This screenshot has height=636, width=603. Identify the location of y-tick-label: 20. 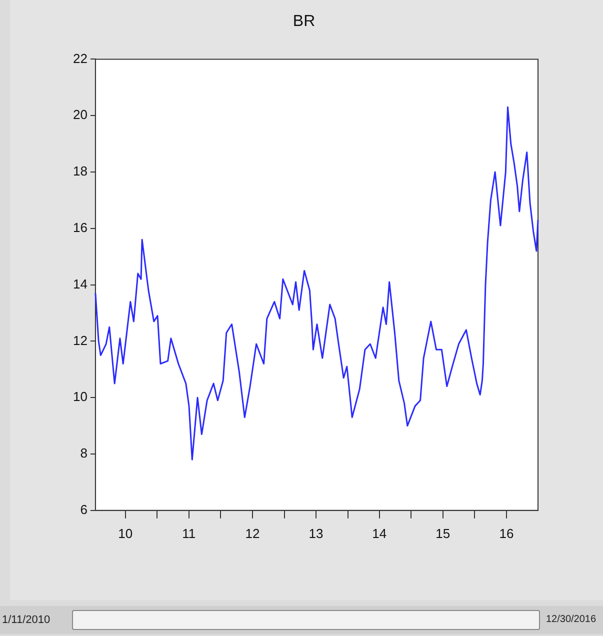
(80, 114).